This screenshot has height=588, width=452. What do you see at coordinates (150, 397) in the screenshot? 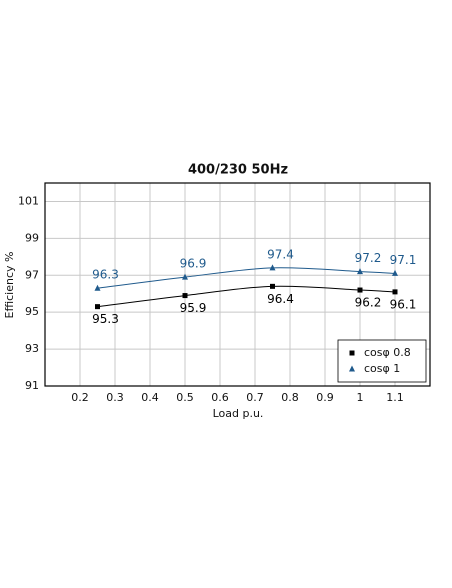
I see `x-tick-label: 0.4` at bounding box center [150, 397].